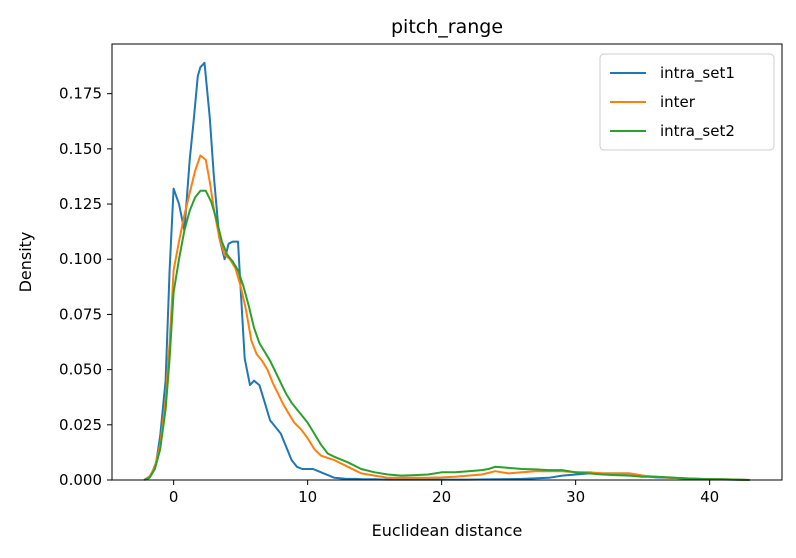 Image resolution: width=796 pixels, height=558 pixels. I want to click on chart-title: pitch_range, so click(447, 27).